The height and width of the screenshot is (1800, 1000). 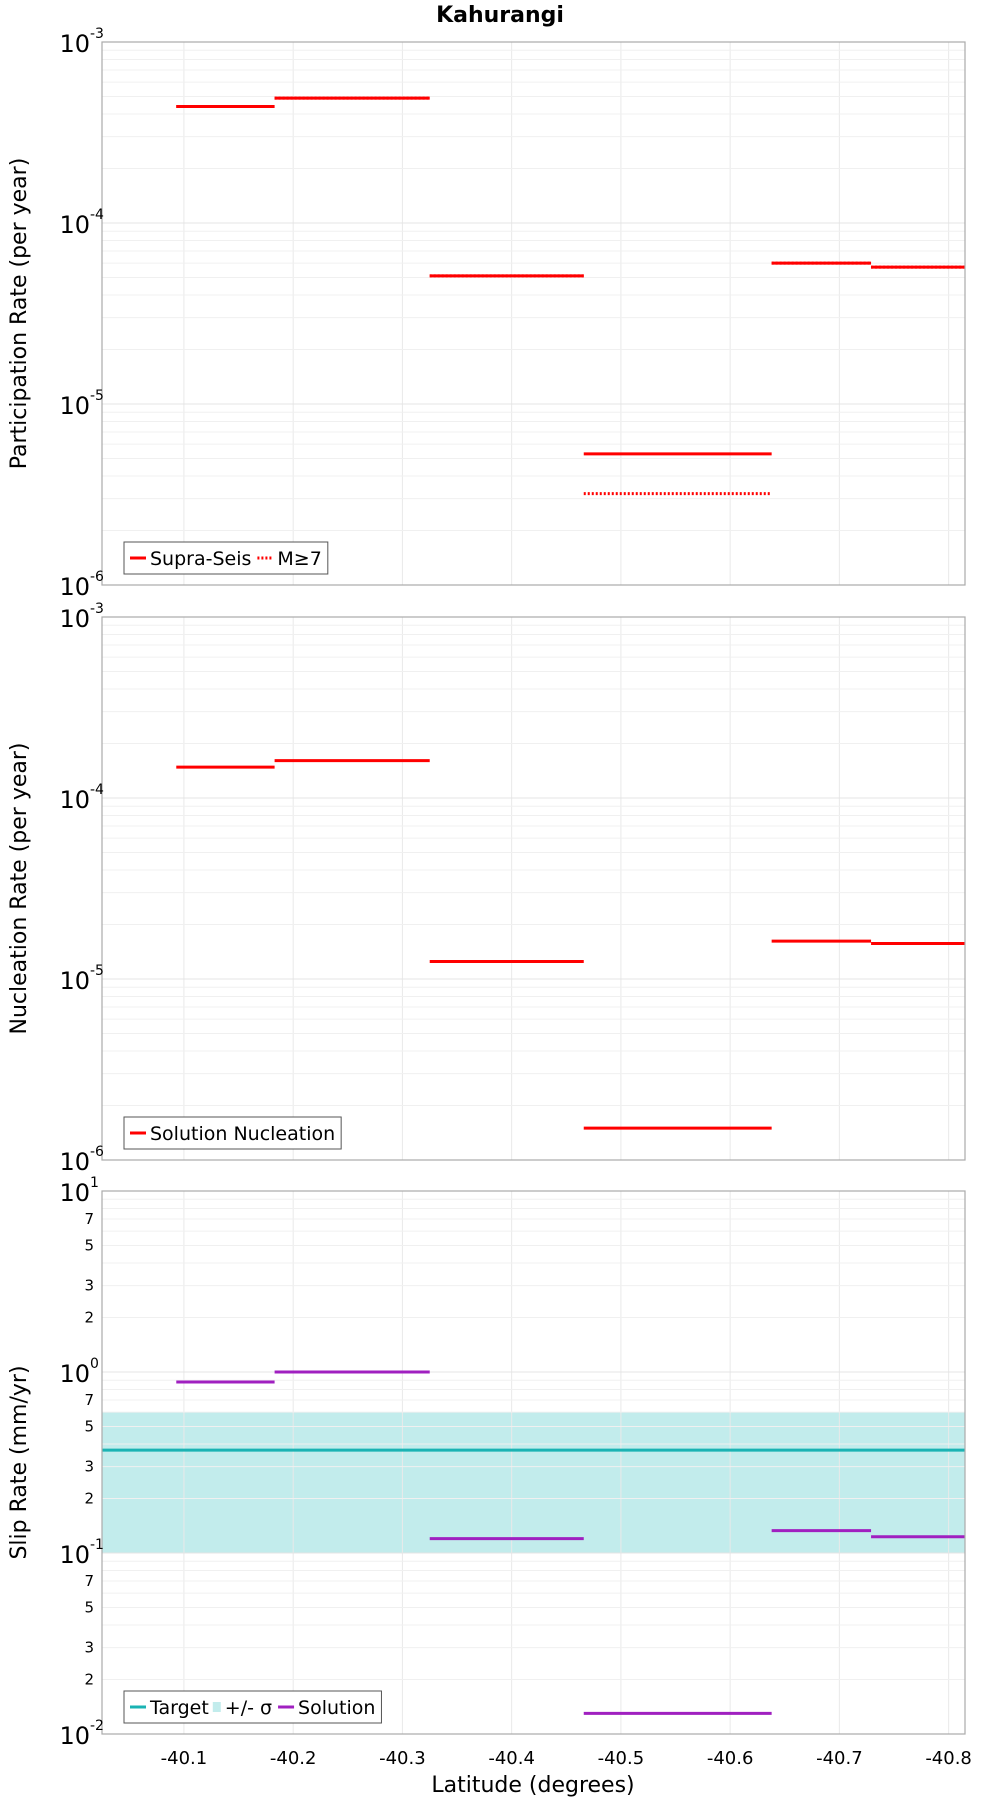 What do you see at coordinates (97, 1726) in the screenshot?
I see `y-tick-exponent: -2` at bounding box center [97, 1726].